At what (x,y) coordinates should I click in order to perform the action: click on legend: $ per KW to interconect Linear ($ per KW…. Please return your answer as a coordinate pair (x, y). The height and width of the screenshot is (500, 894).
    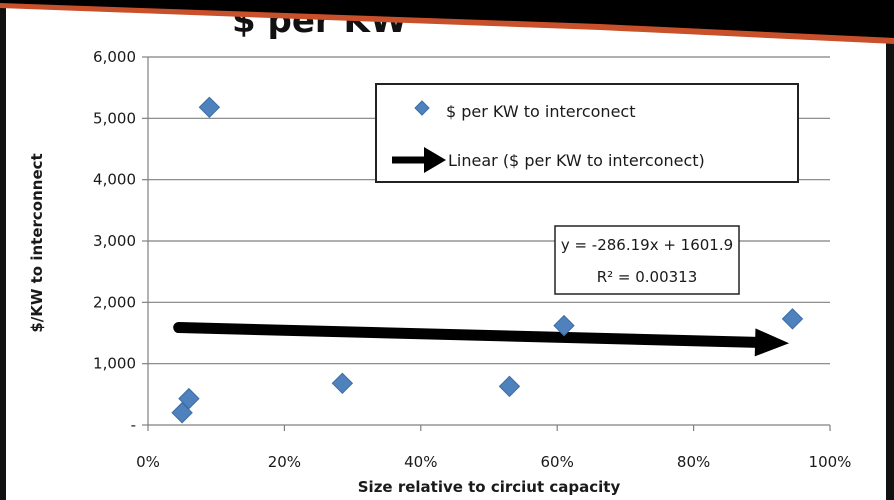
    Looking at the image, I should click on (587, 133).